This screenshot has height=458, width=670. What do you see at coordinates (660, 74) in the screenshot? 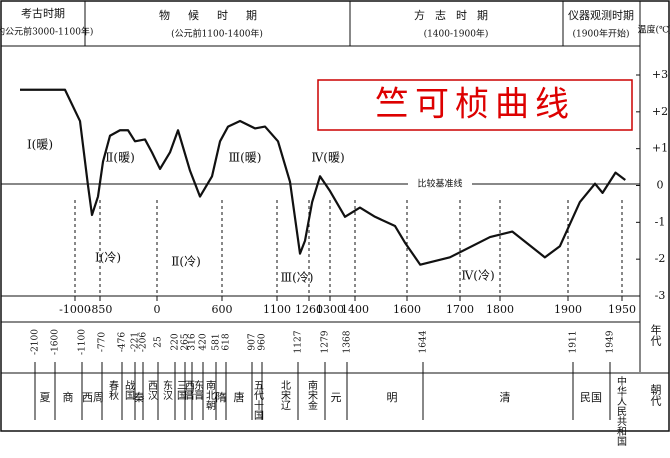
I see `y-tick-label: +3` at bounding box center [660, 74].